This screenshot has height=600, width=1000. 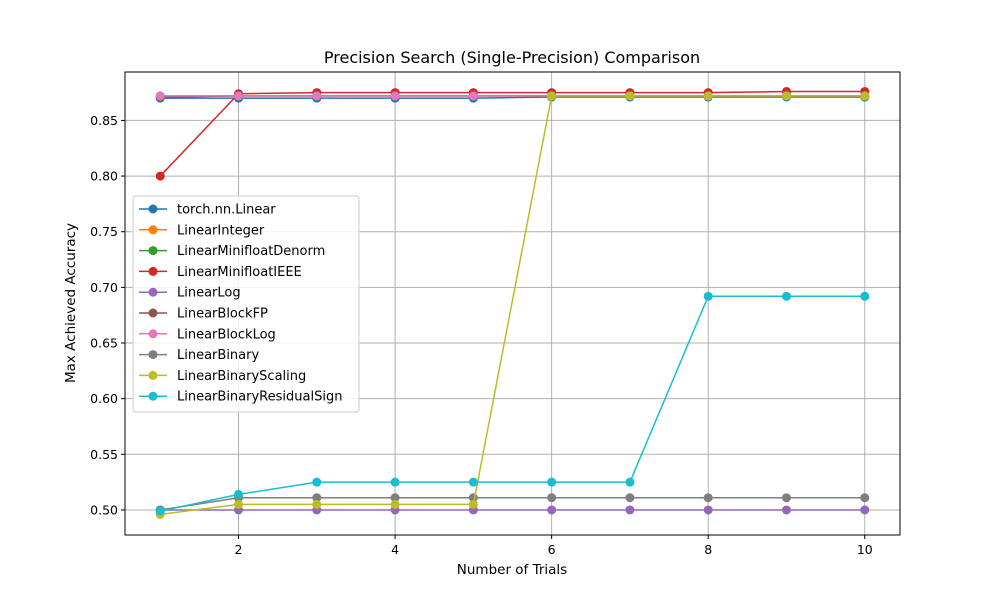 I want to click on x-tick-label: 8, so click(x=708, y=549).